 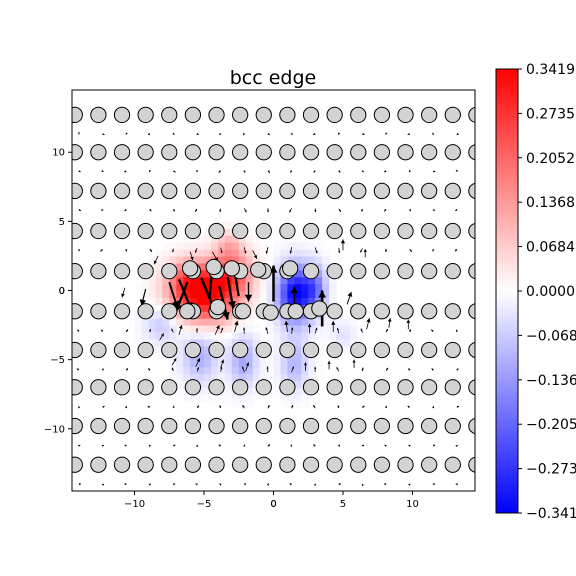 I want to click on colorbar-gradient, so click(x=507, y=291).